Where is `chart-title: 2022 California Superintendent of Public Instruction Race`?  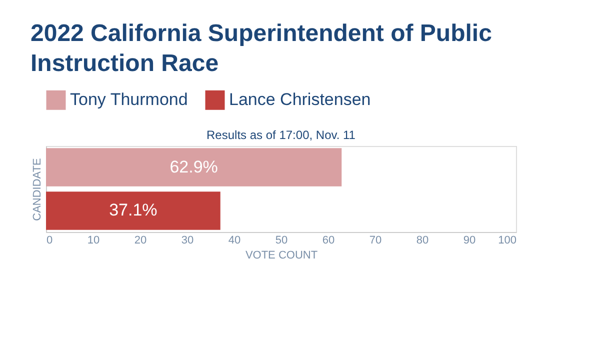
chart-title: 2022 California Superintendent of Public Instruction Race is located at coordinates (261, 48).